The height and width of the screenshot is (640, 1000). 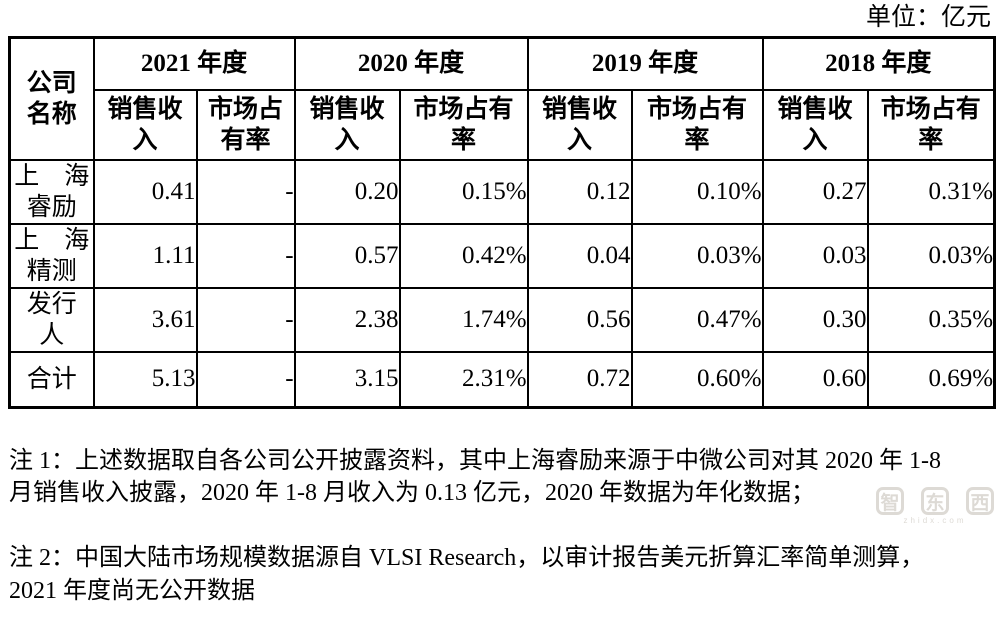 What do you see at coordinates (347, 124) in the screenshot?
I see `sub-header-2020-revenue: 销售收 入` at bounding box center [347, 124].